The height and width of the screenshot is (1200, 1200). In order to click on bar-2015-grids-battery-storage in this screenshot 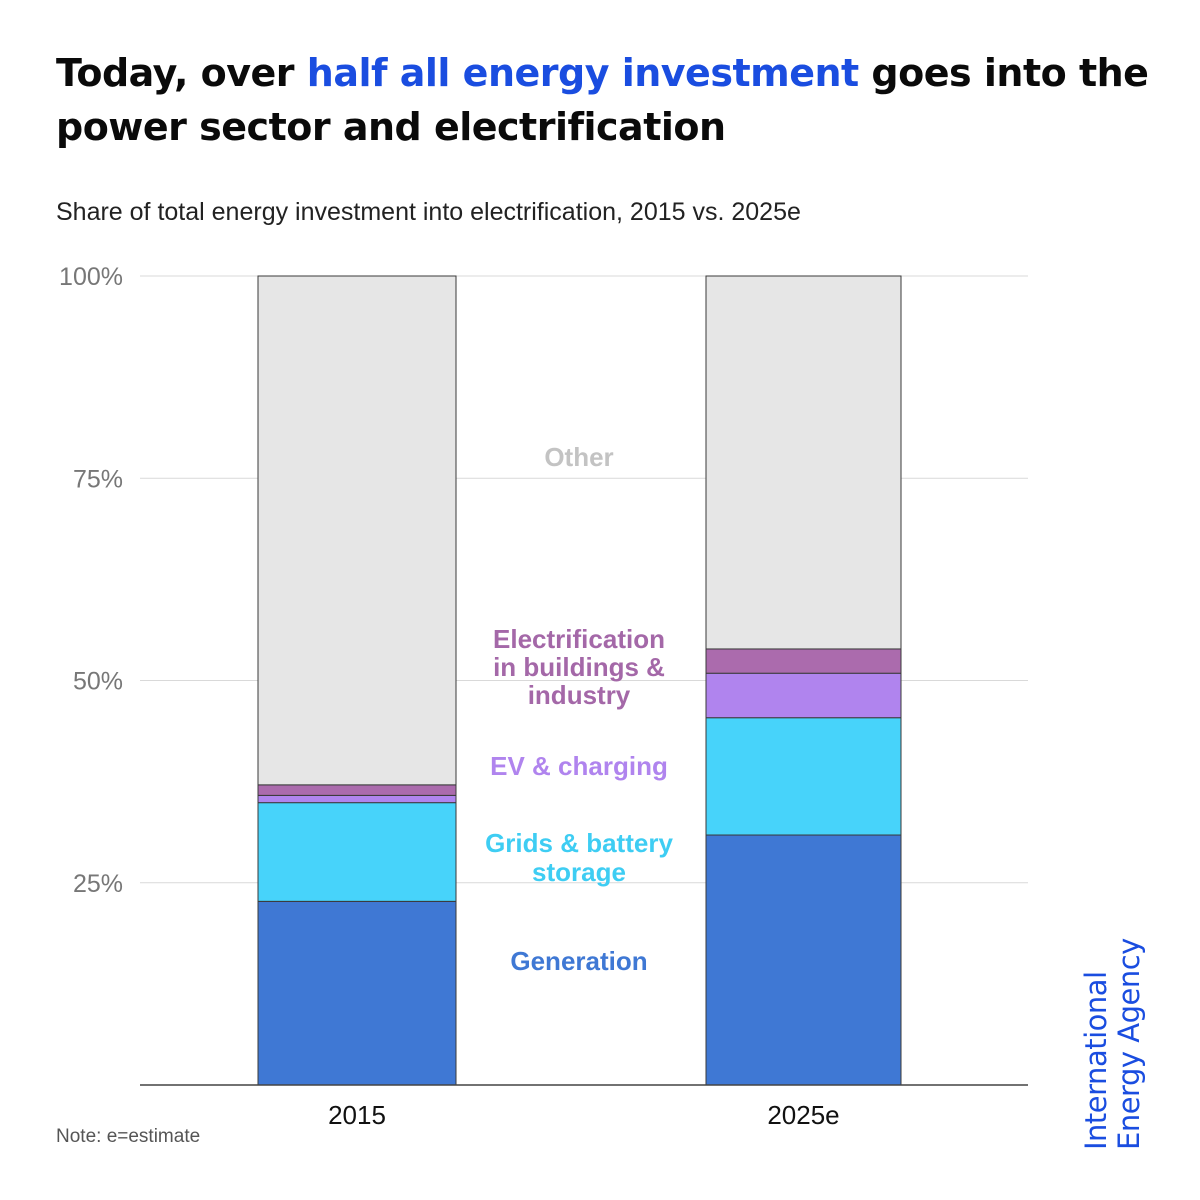, I will do `click(357, 852)`.